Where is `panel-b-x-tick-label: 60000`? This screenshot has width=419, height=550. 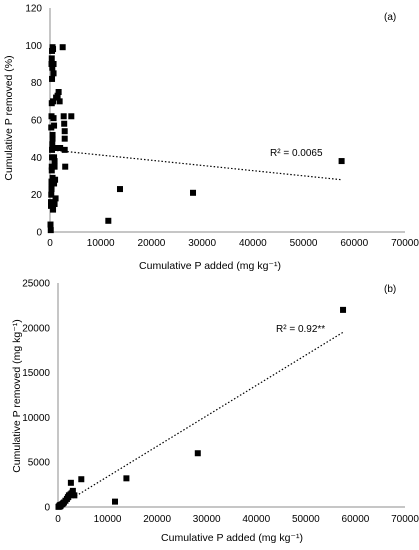 panel-b-x-tick-label: 60000 is located at coordinates (356, 519).